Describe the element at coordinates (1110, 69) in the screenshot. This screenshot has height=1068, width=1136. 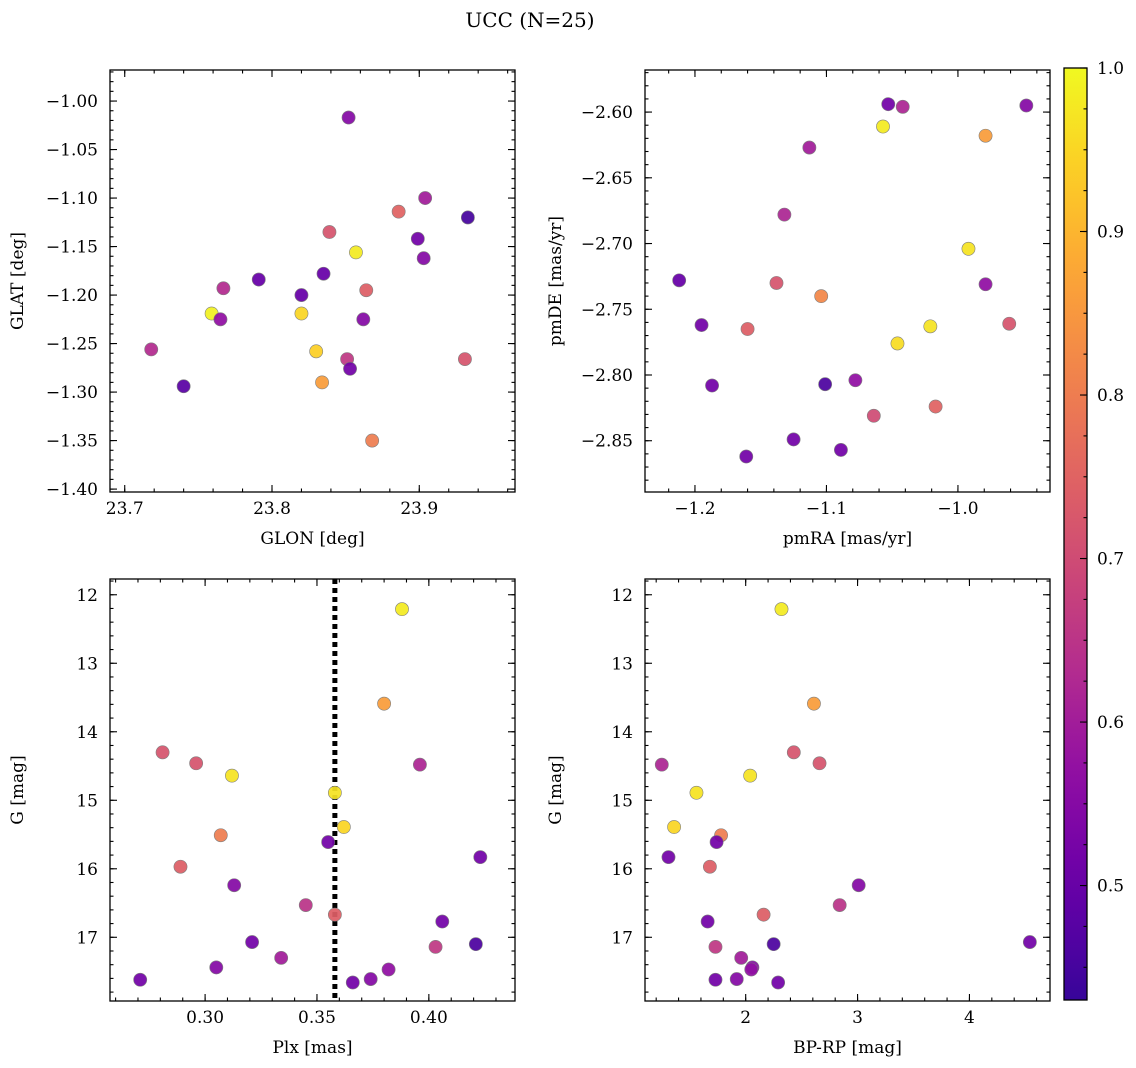
I see `colorbar-tick-label: 1.0` at that location.